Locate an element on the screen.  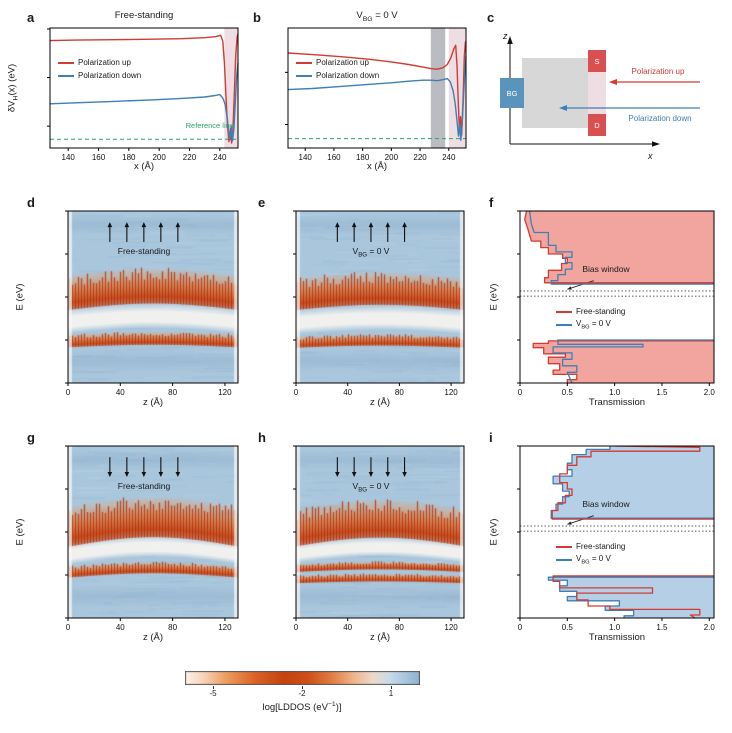
bias-window-label-i: Bias window is located at coordinates (606, 504).